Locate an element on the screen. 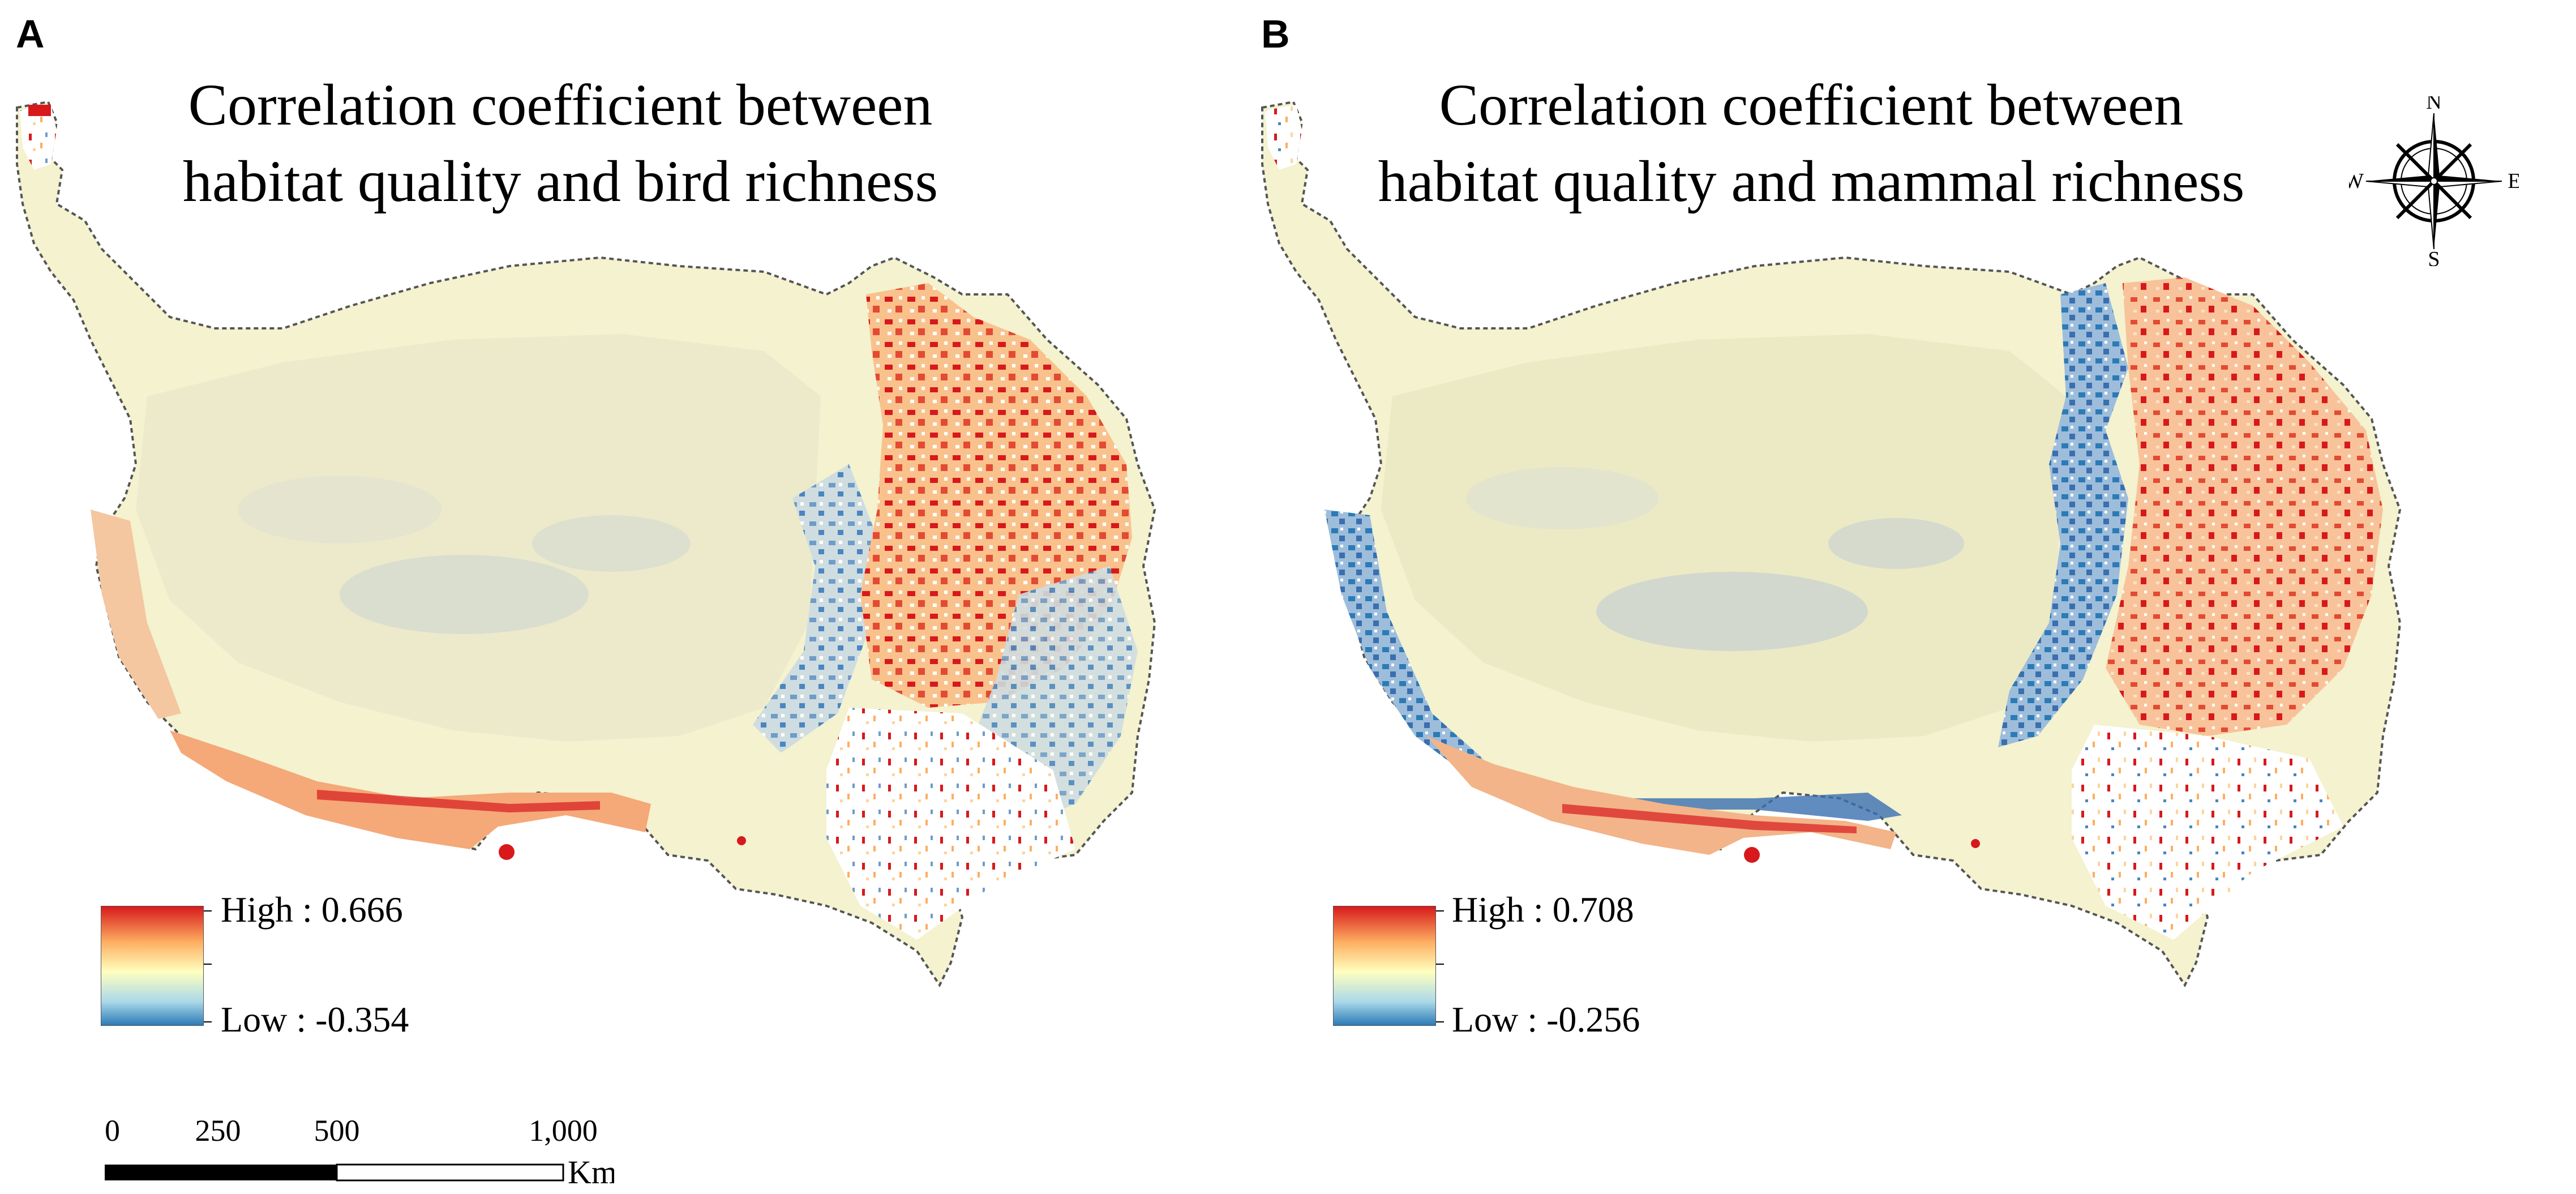 The width and height of the screenshot is (2576, 1194). title-line-2: habitat quality and mammal richness is located at coordinates (1811, 181).